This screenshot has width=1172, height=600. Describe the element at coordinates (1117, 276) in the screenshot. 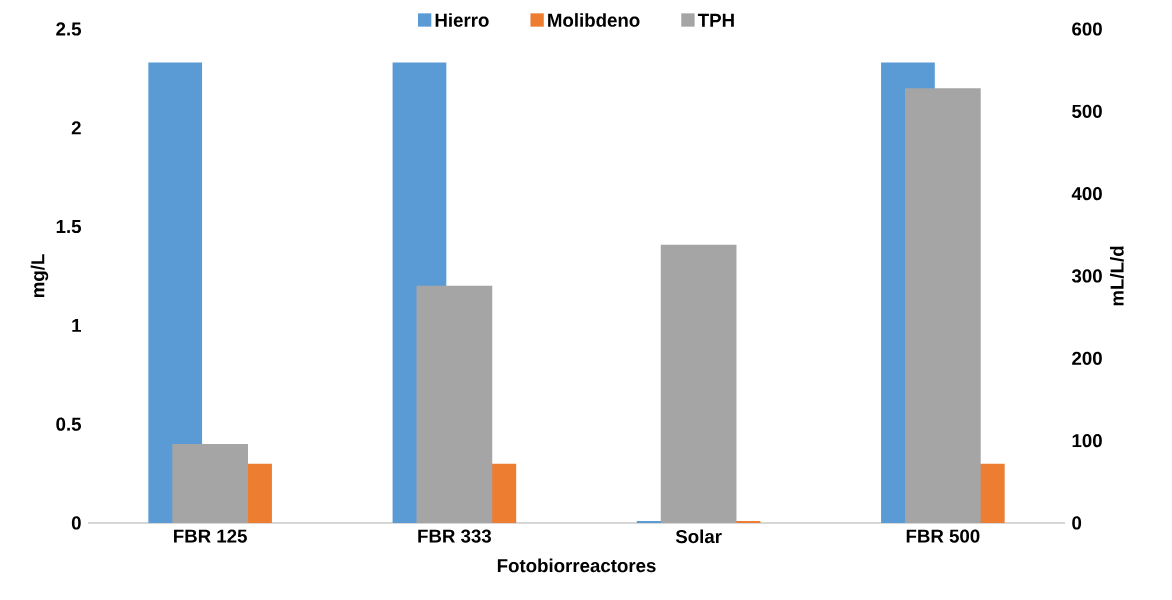

I see `y2-axis-title: mL/L/d` at that location.